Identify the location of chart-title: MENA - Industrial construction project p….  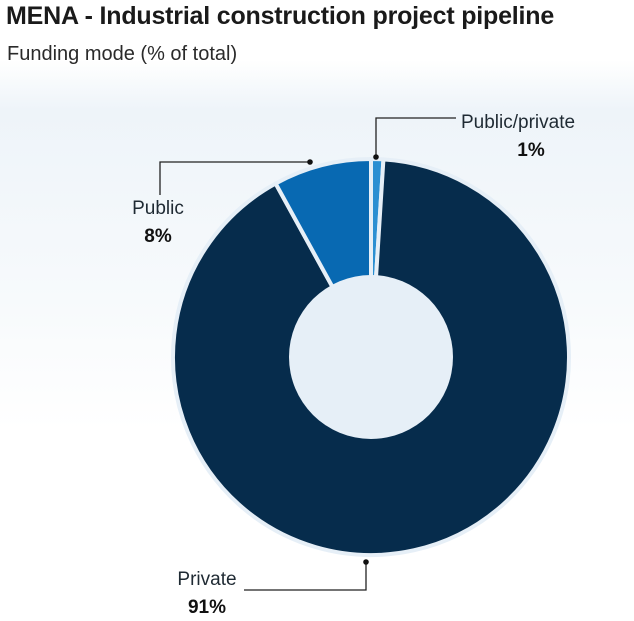
(280, 16).